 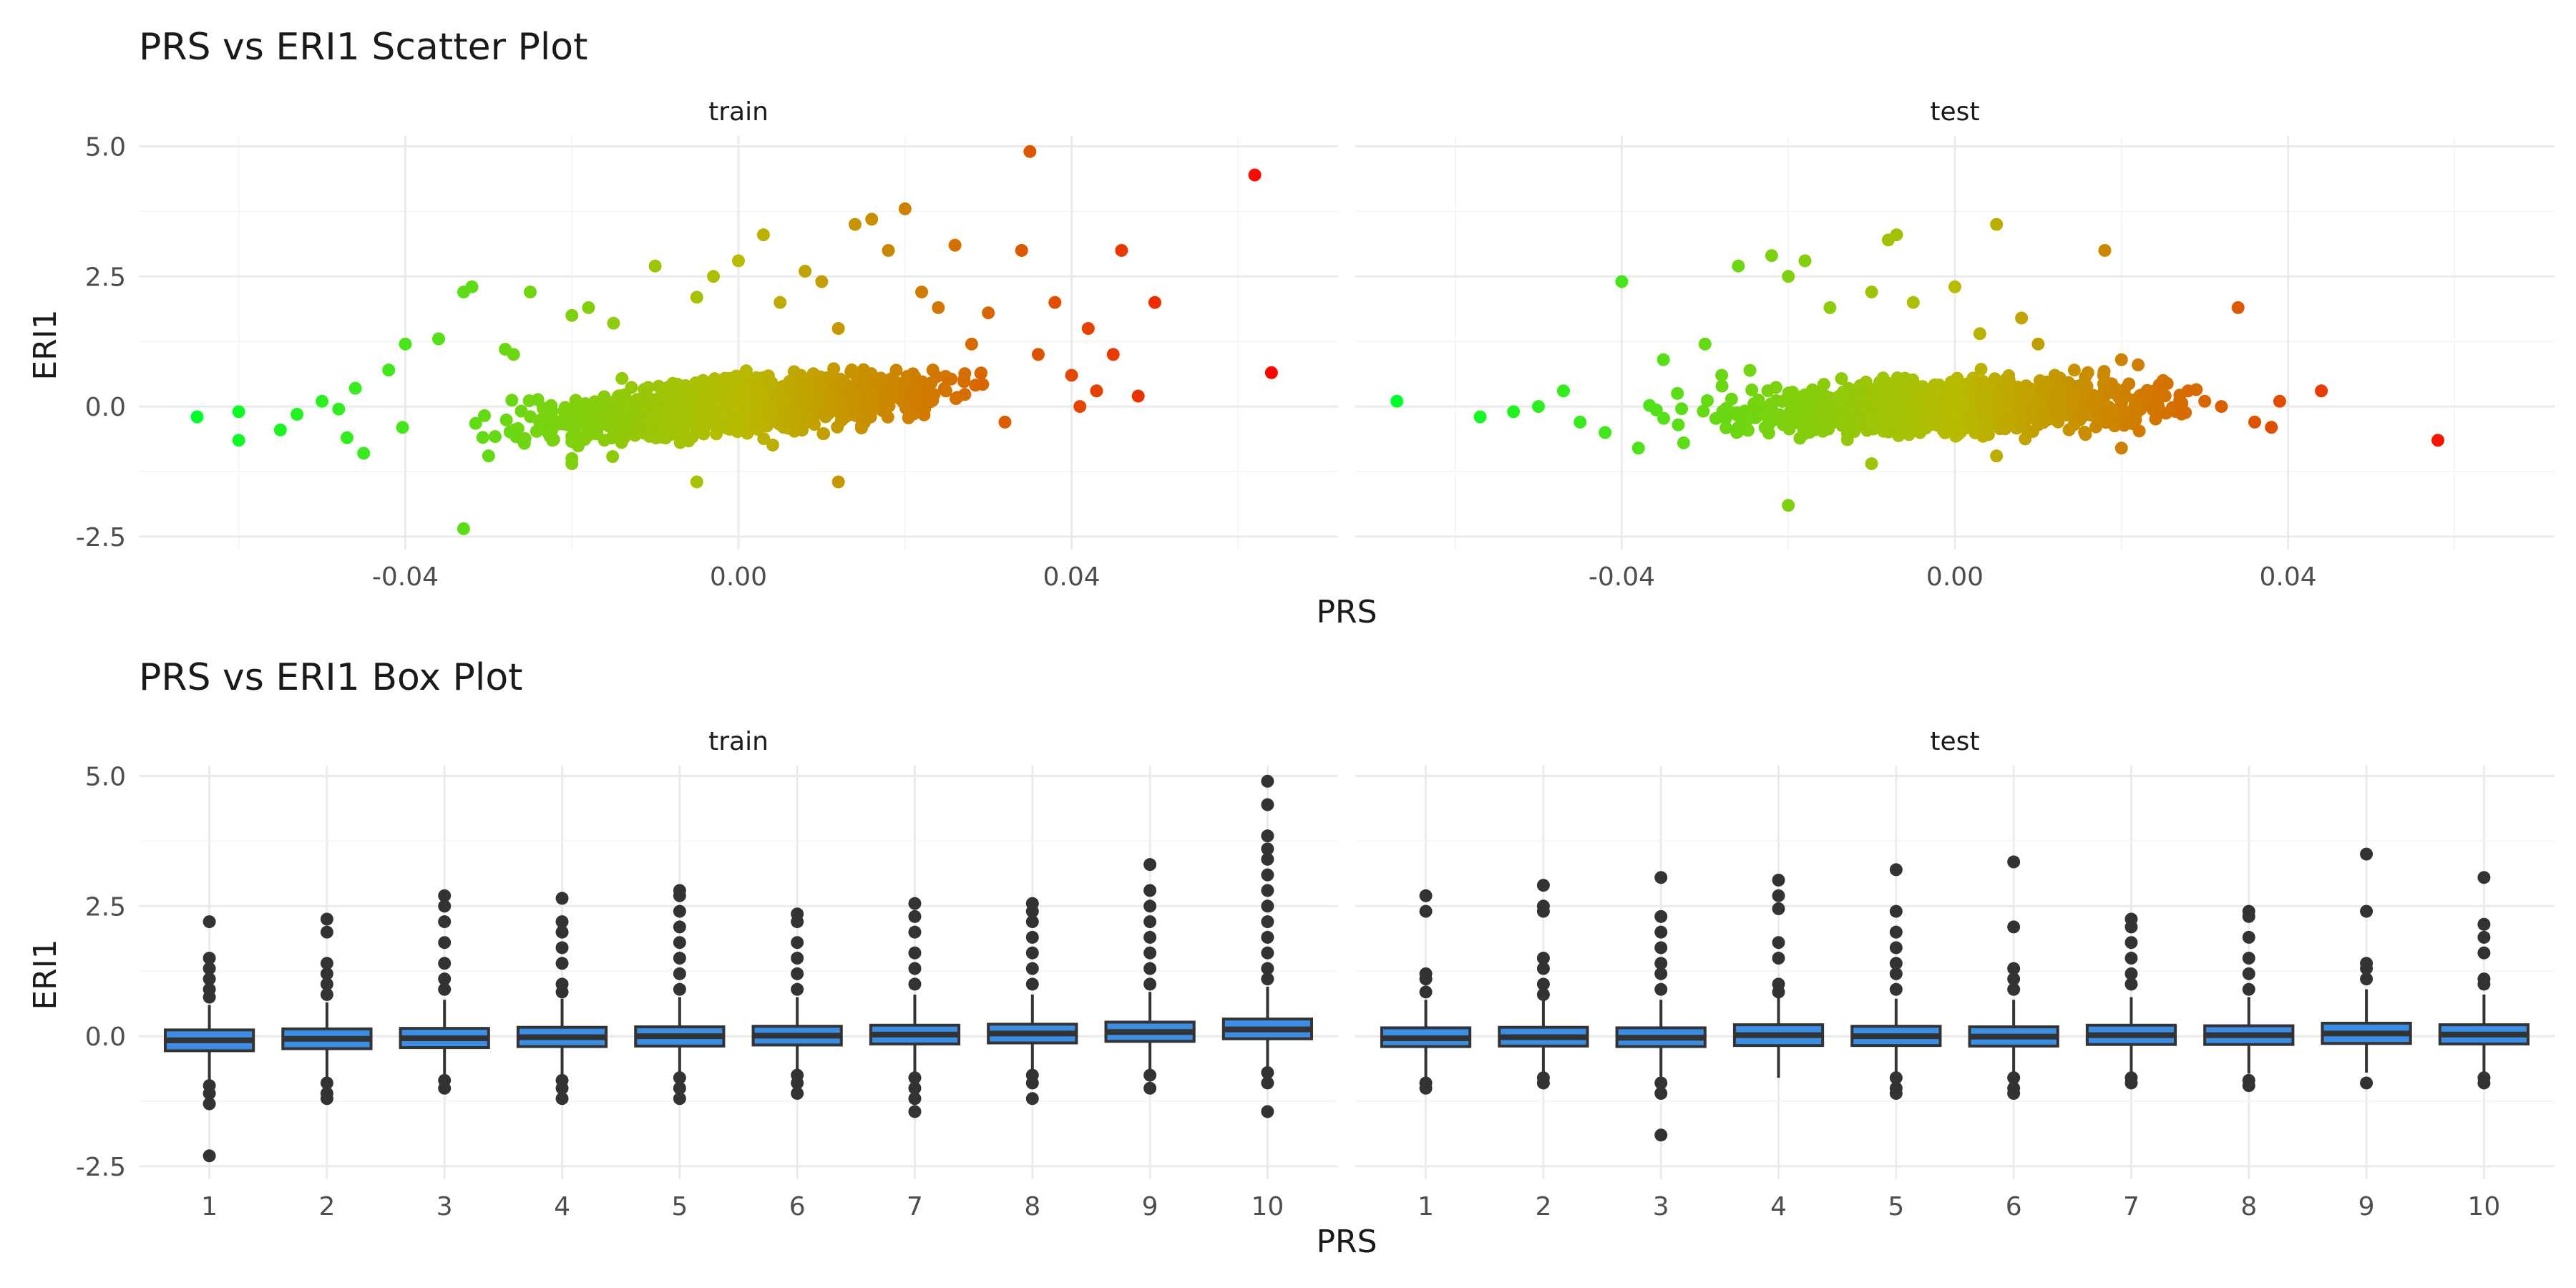 I want to click on scatter-y-tick-label: 0.0, so click(x=105, y=407).